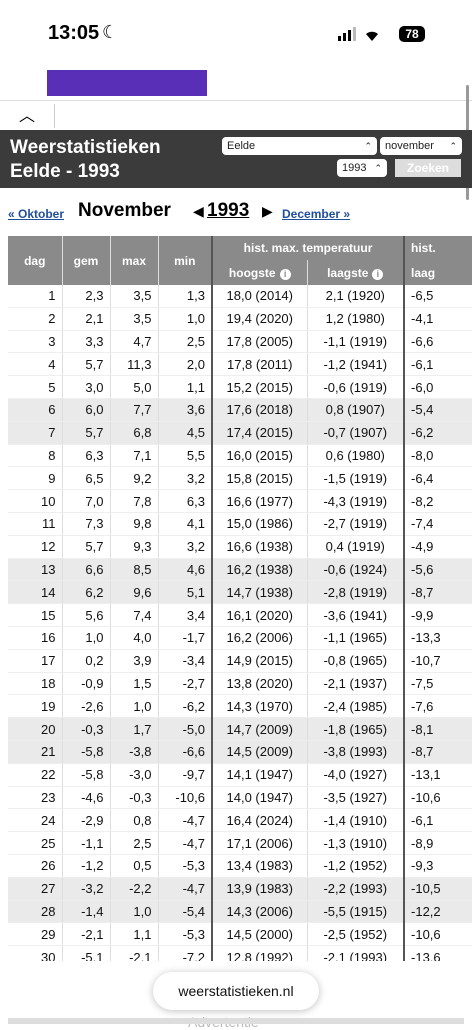  What do you see at coordinates (185, 570) in the screenshot?
I see `cell: 4,6` at bounding box center [185, 570].